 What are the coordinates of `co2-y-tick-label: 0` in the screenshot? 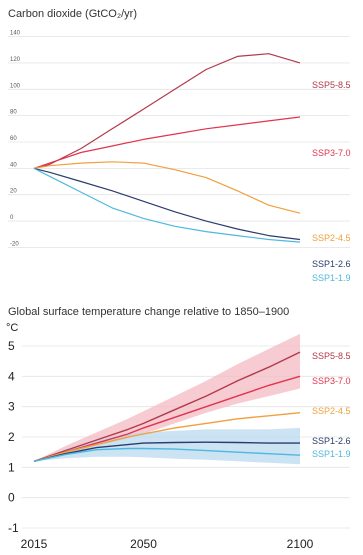 It's located at (12, 218).